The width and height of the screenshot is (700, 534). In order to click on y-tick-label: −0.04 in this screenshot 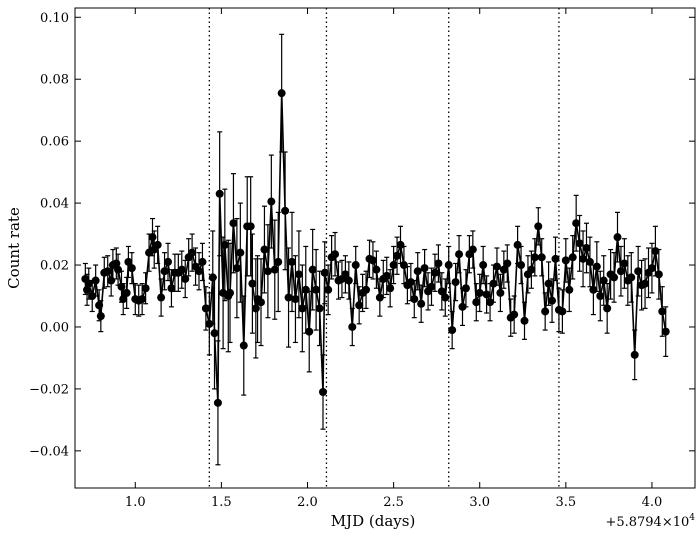, I will do `click(49, 451)`.